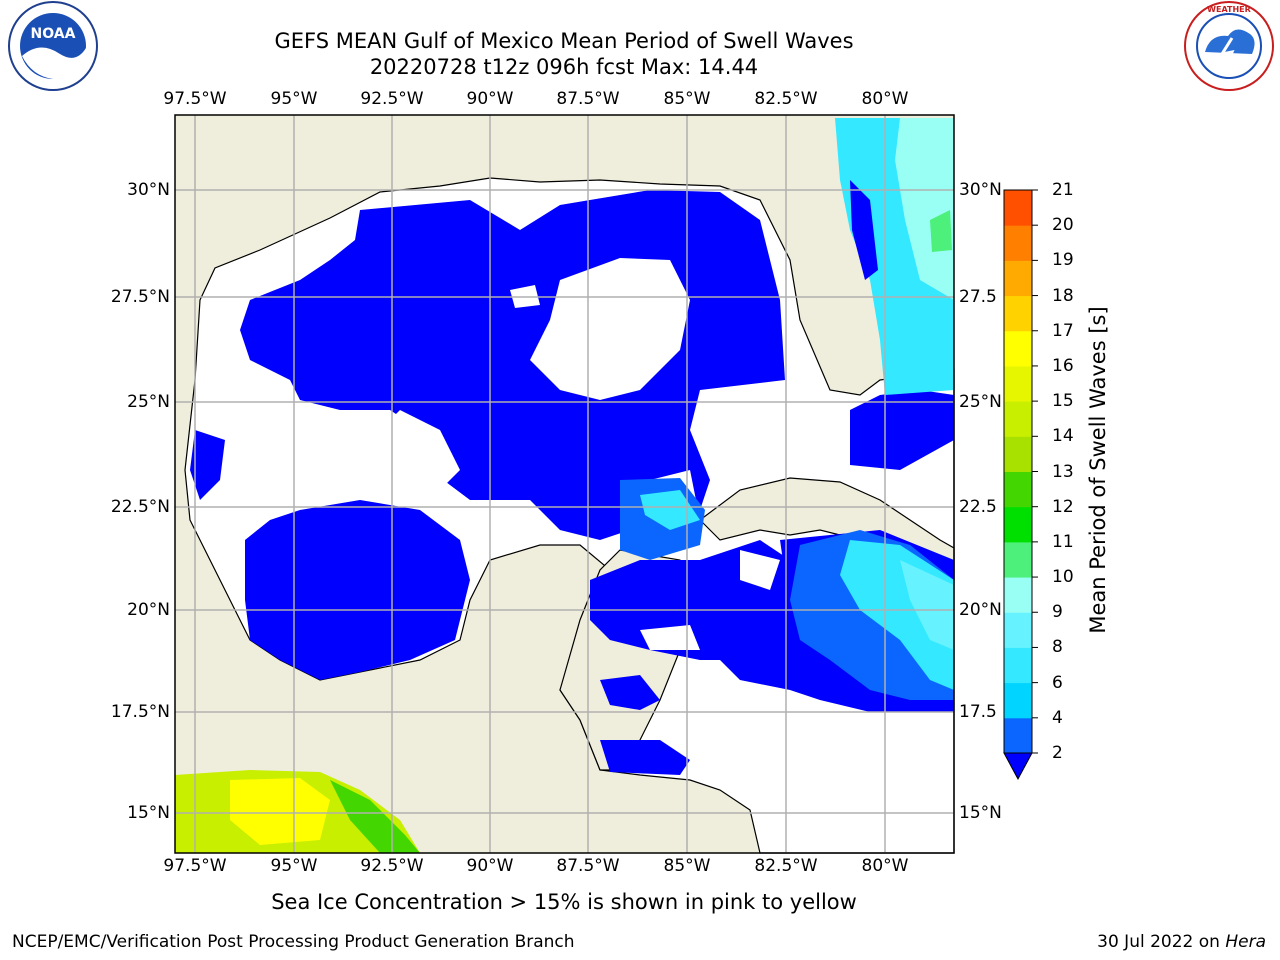  I want to click on no-data-patches, so click(565, 454).